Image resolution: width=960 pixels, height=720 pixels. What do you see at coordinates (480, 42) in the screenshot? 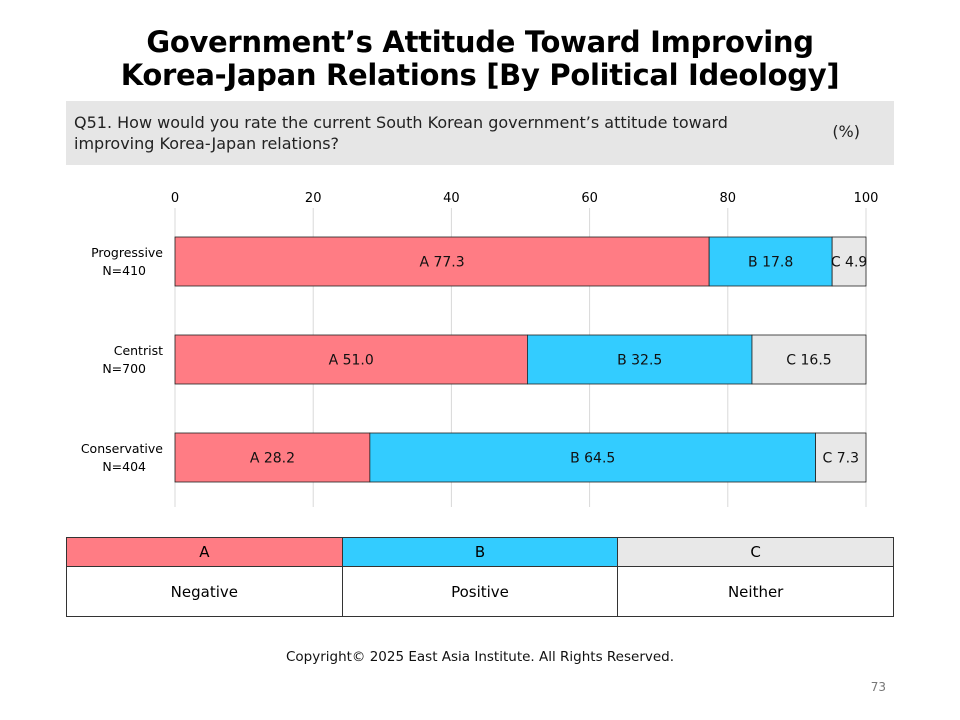
I see `title-line-1: Government’s Attitude Toward Improving` at bounding box center [480, 42].